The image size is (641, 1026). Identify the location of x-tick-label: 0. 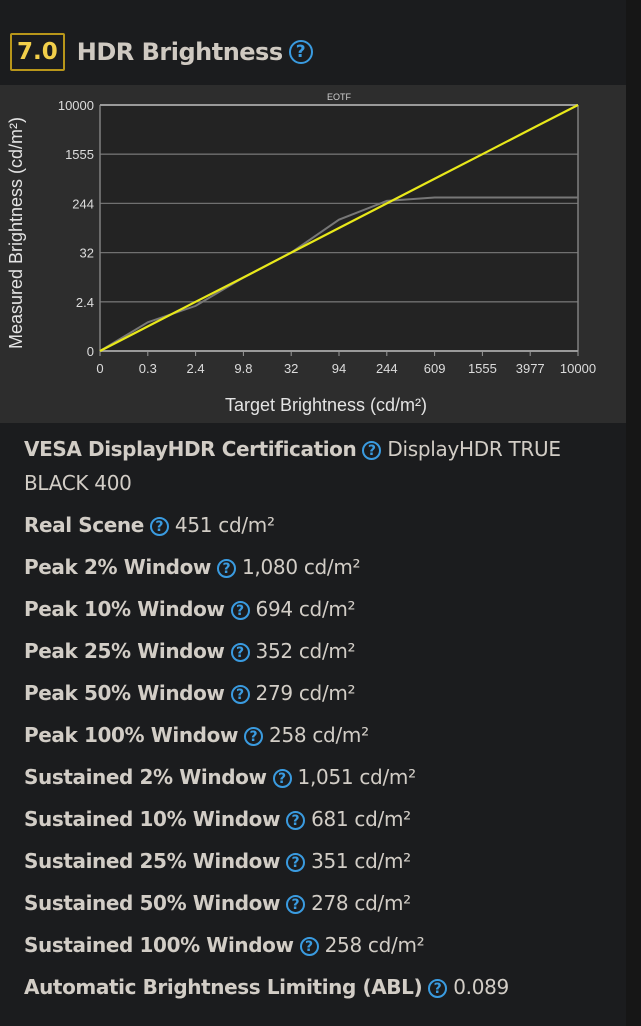
(99, 368).